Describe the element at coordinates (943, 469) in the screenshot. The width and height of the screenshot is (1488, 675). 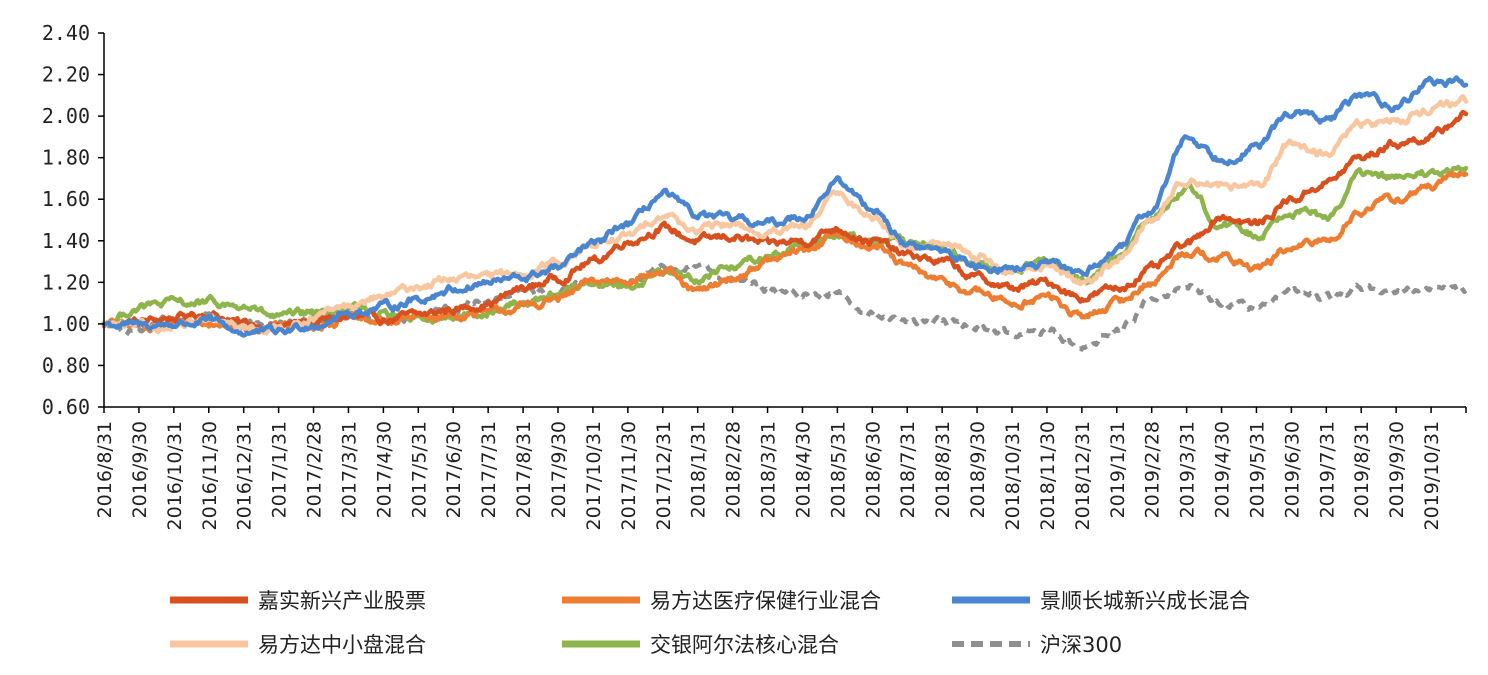
I see `x-tick-label: 2018/8/31` at that location.